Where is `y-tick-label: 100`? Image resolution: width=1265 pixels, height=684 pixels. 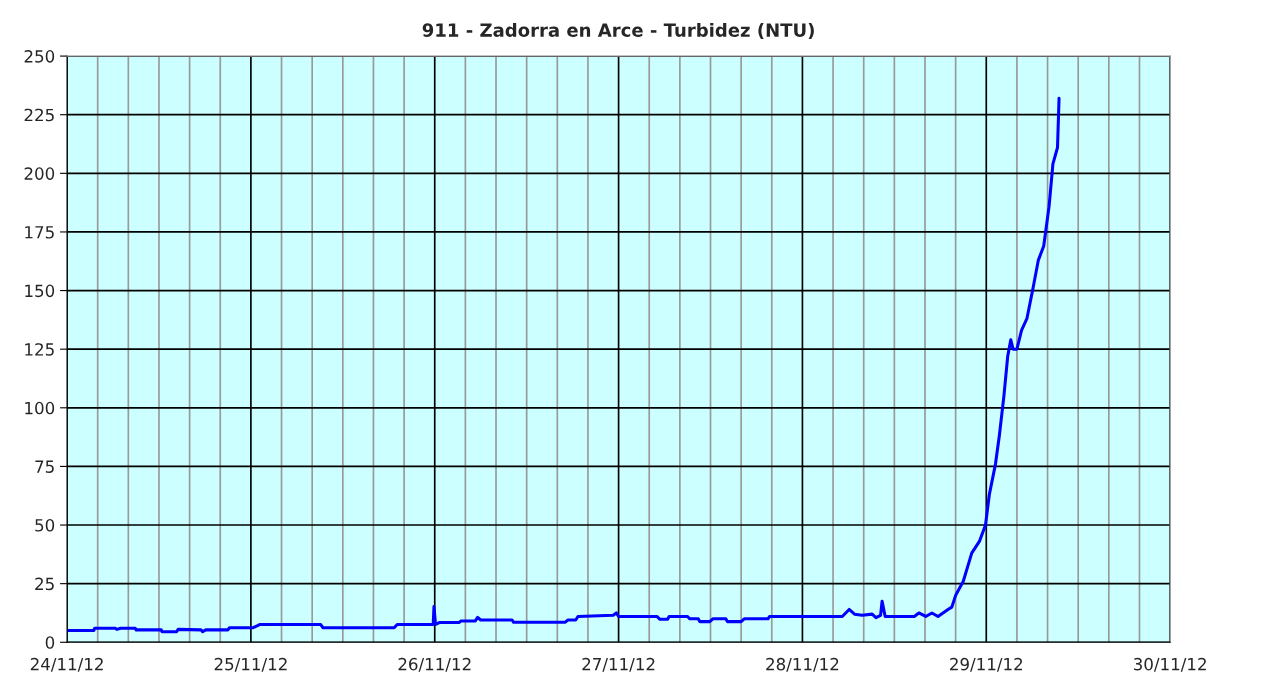 y-tick-label: 100 is located at coordinates (40, 408).